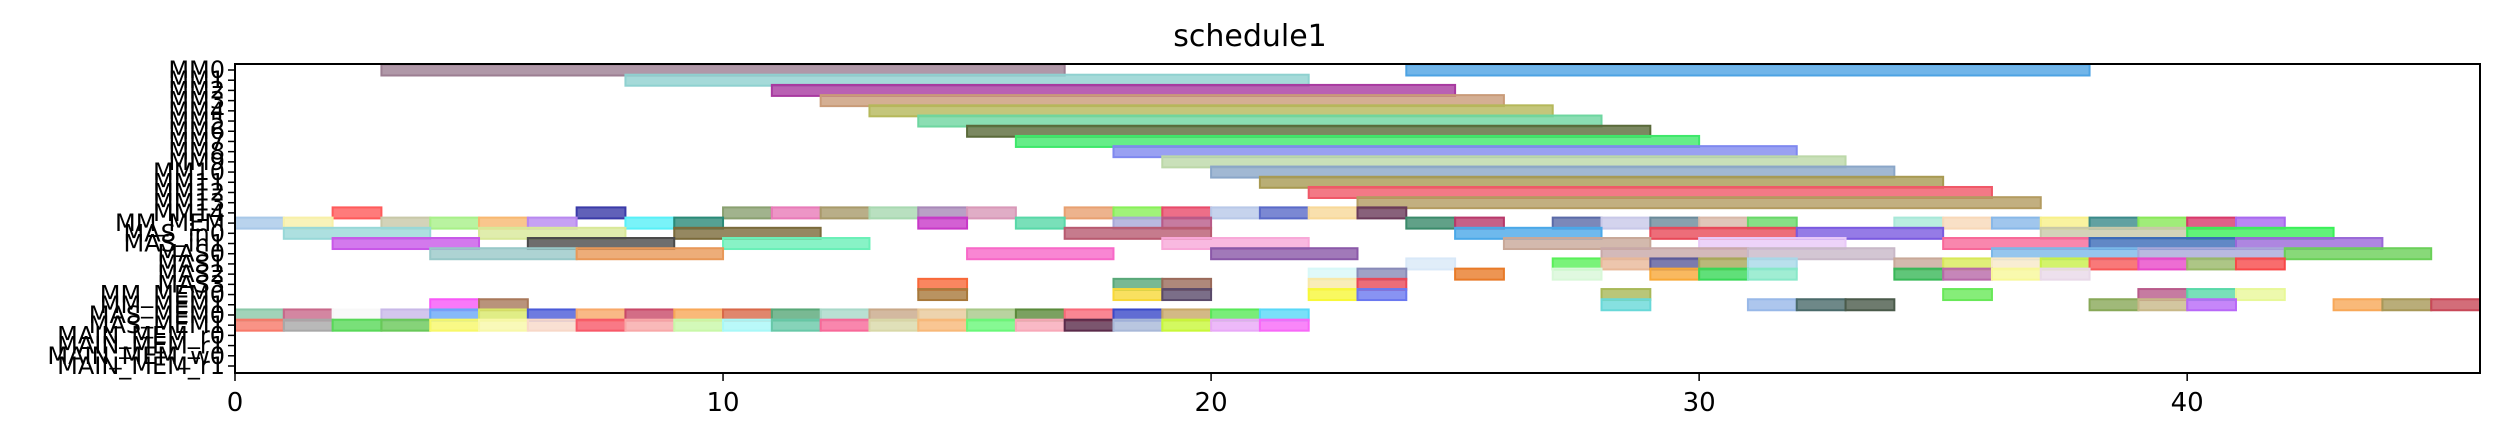 This screenshot has width=2501, height=438. I want to click on x-tick-label: 30, so click(1699, 403).